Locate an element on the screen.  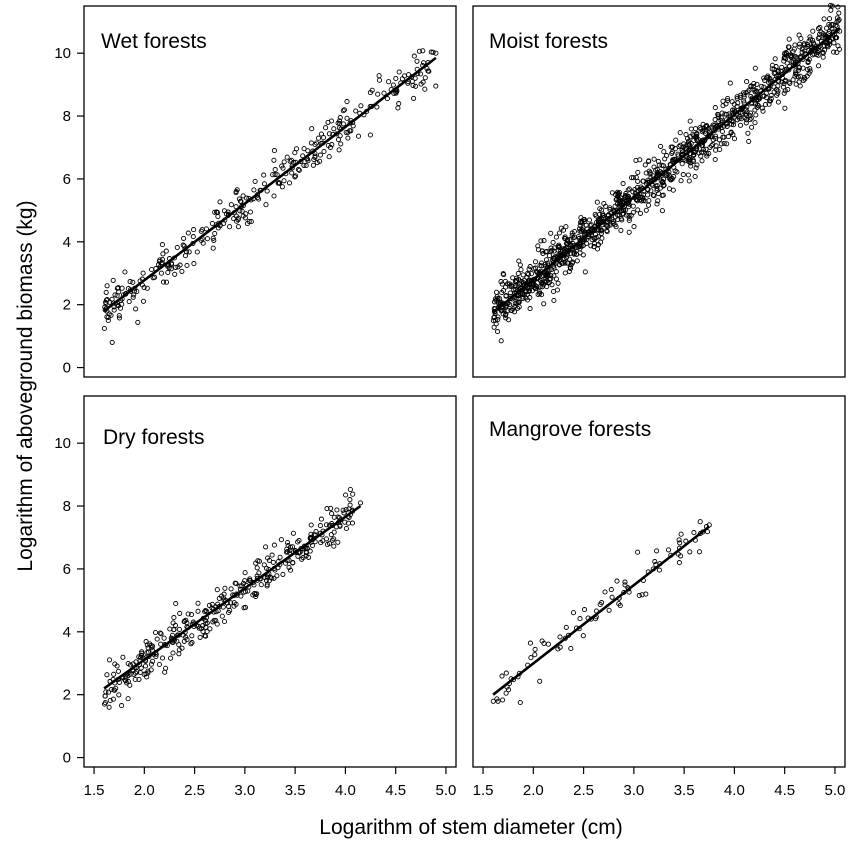
y-tick-label: 8 is located at coordinates (67, 116).